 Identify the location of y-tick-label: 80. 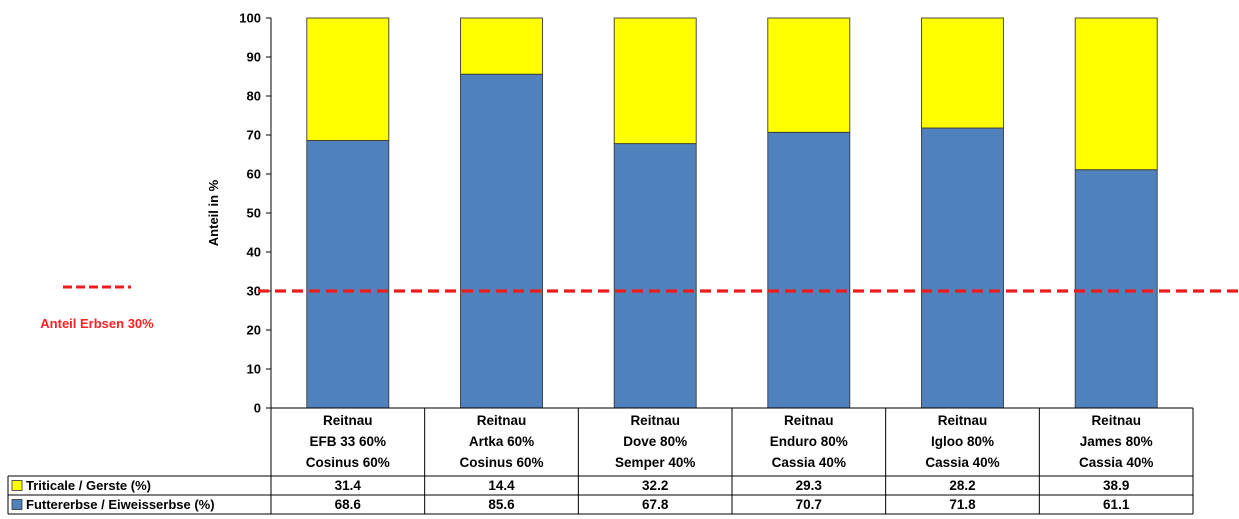
(254, 96).